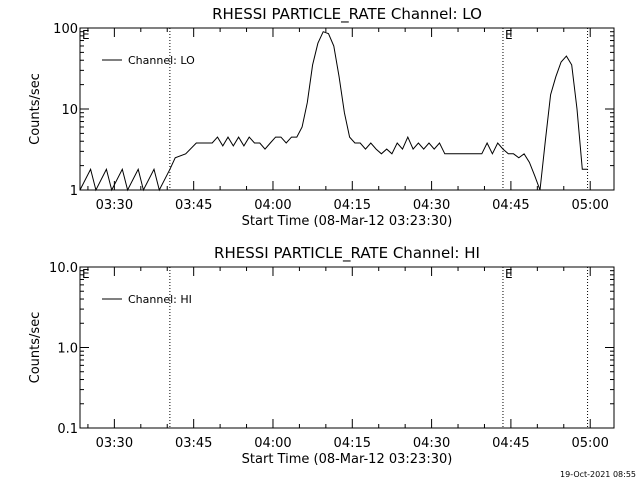  I want to click on timestamp: 19-Oct-2021 08:55, so click(598, 474).